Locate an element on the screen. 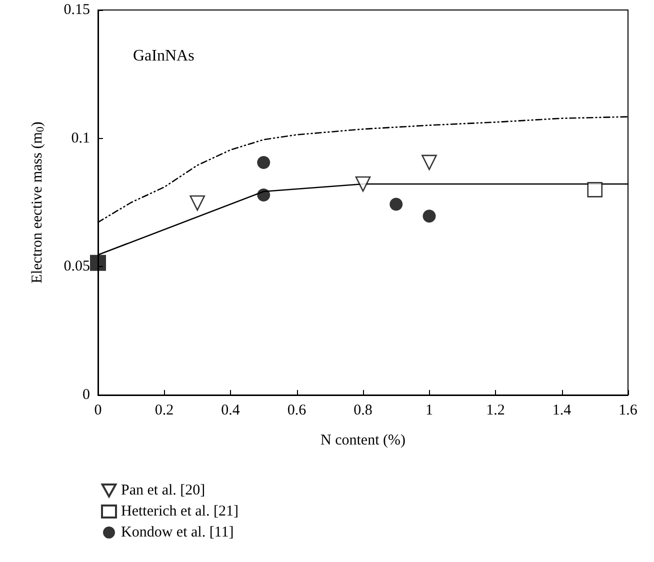 Image resolution: width=654 pixels, height=562 pixels. x-tick-label: 0.2 is located at coordinates (164, 410).